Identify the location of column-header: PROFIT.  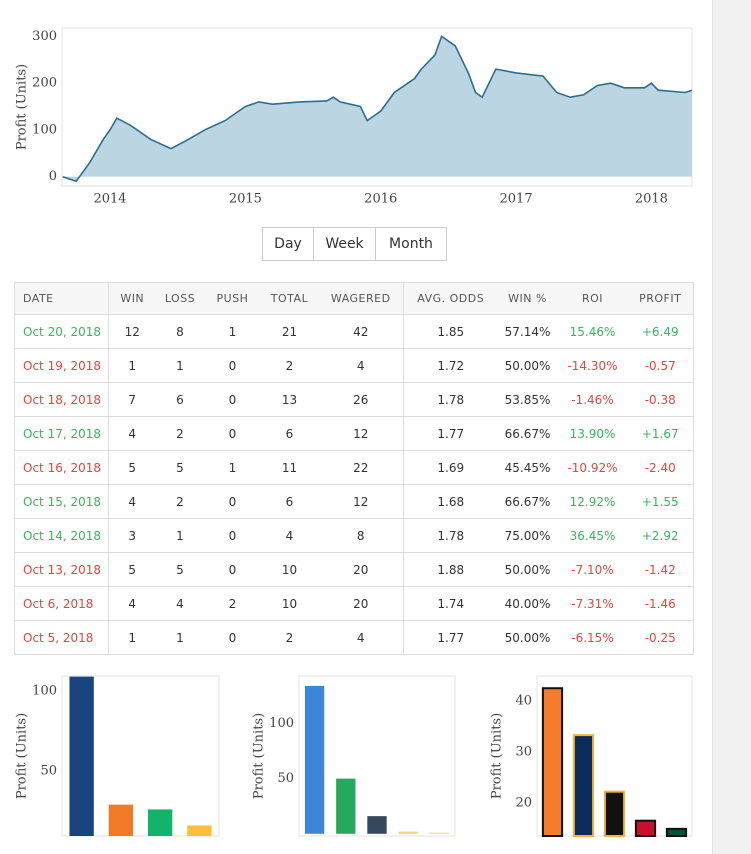
(660, 298).